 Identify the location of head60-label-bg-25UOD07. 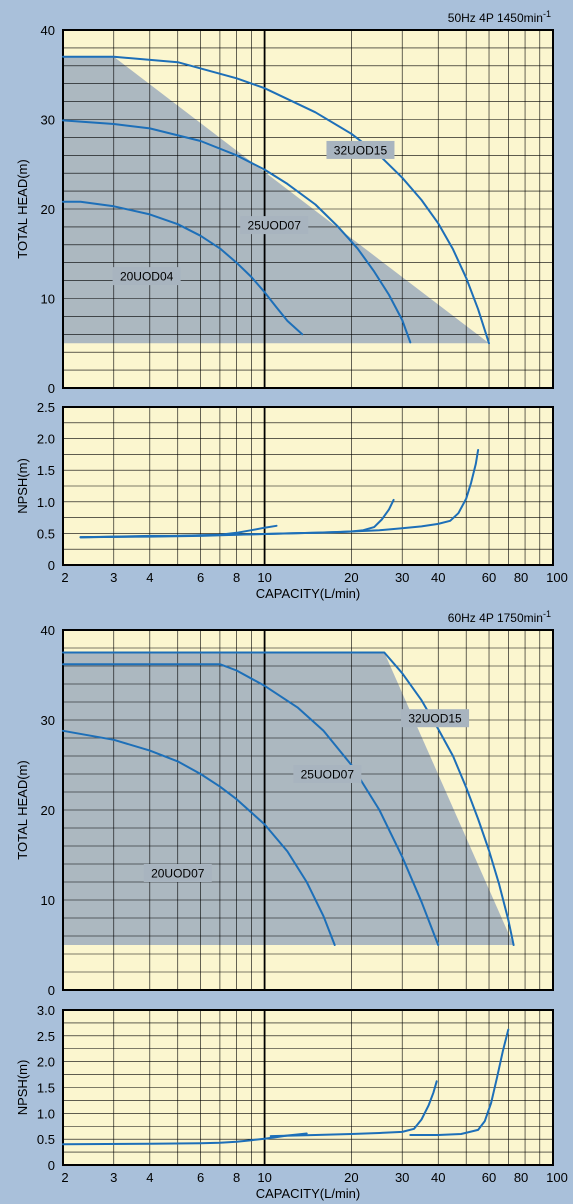
(327, 774).